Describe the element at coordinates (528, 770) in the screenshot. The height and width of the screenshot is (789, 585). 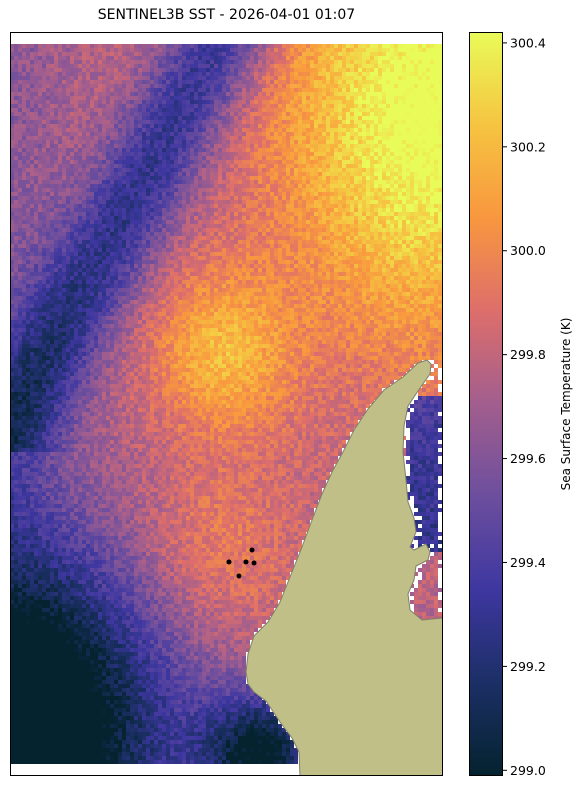
I see `colorbar-tick-label: 299.0` at that location.